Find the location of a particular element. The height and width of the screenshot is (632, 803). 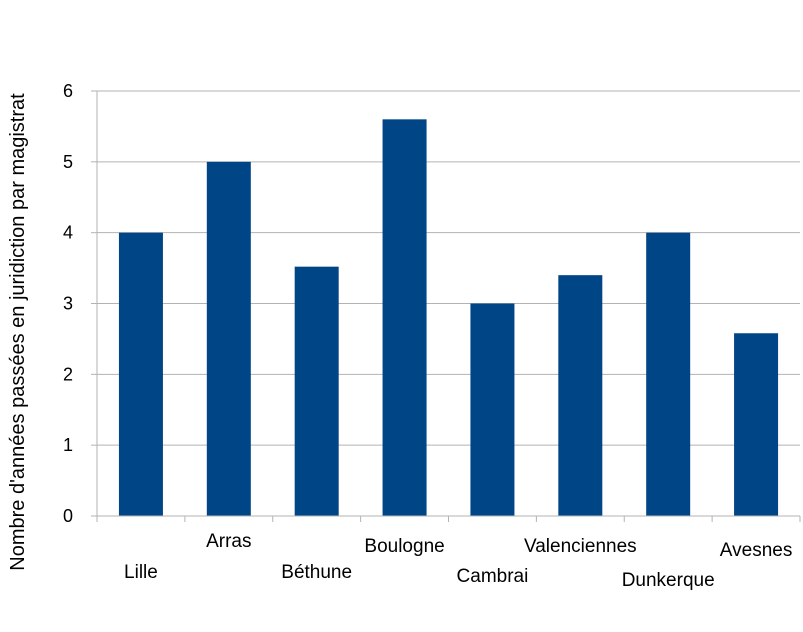

bar-arras is located at coordinates (228, 339).